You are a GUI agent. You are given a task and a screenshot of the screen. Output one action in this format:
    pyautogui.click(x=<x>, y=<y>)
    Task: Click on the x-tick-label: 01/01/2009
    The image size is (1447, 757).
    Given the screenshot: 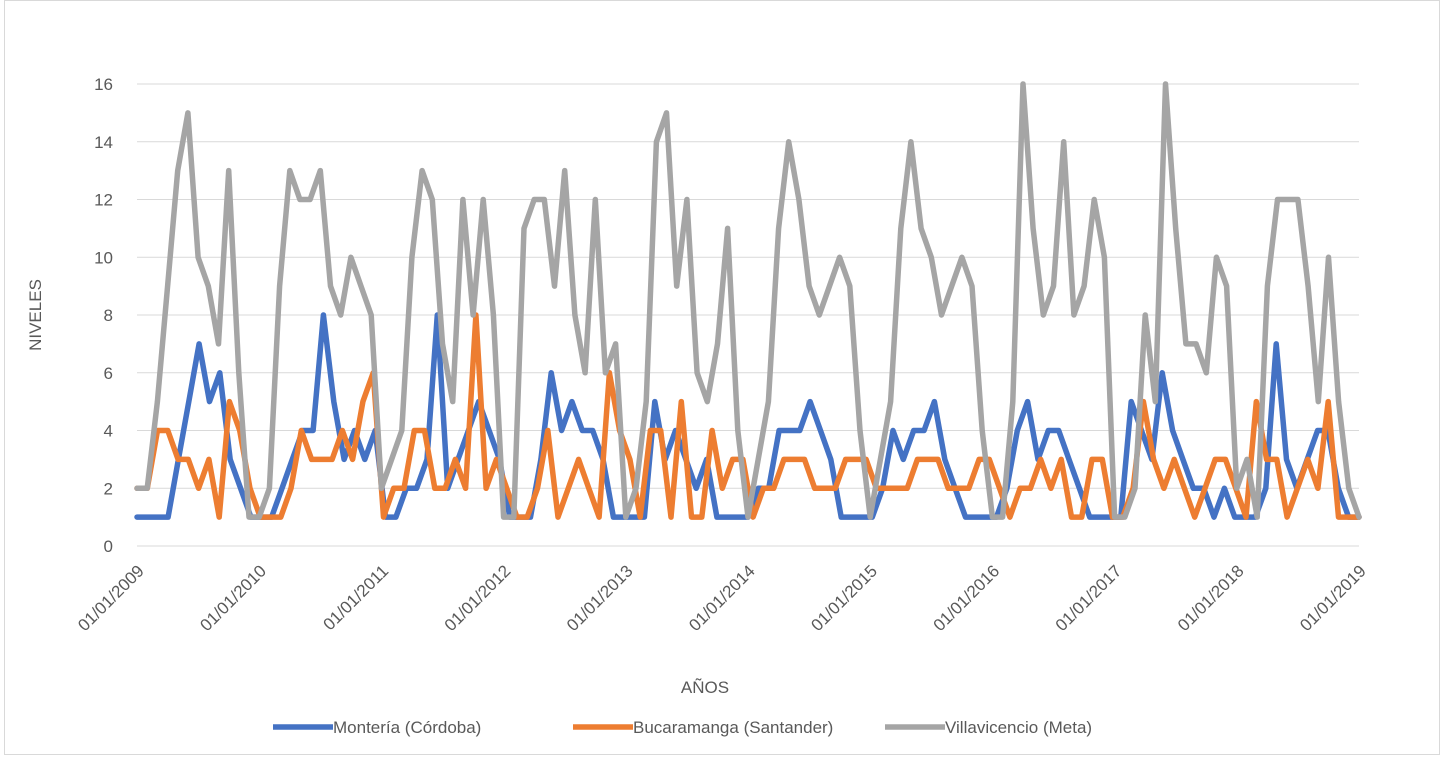 What is the action you would take?
    pyautogui.click(x=111, y=598)
    